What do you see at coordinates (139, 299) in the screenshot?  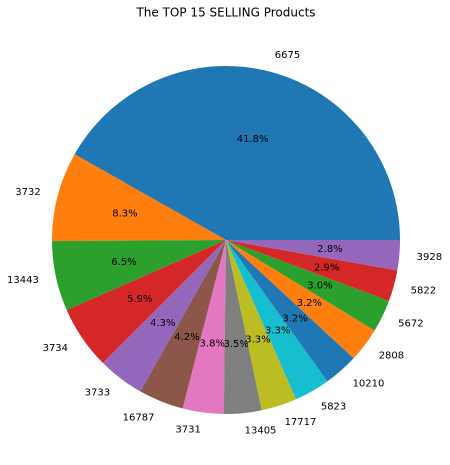 I see `percent-label: 5.9%` at bounding box center [139, 299].